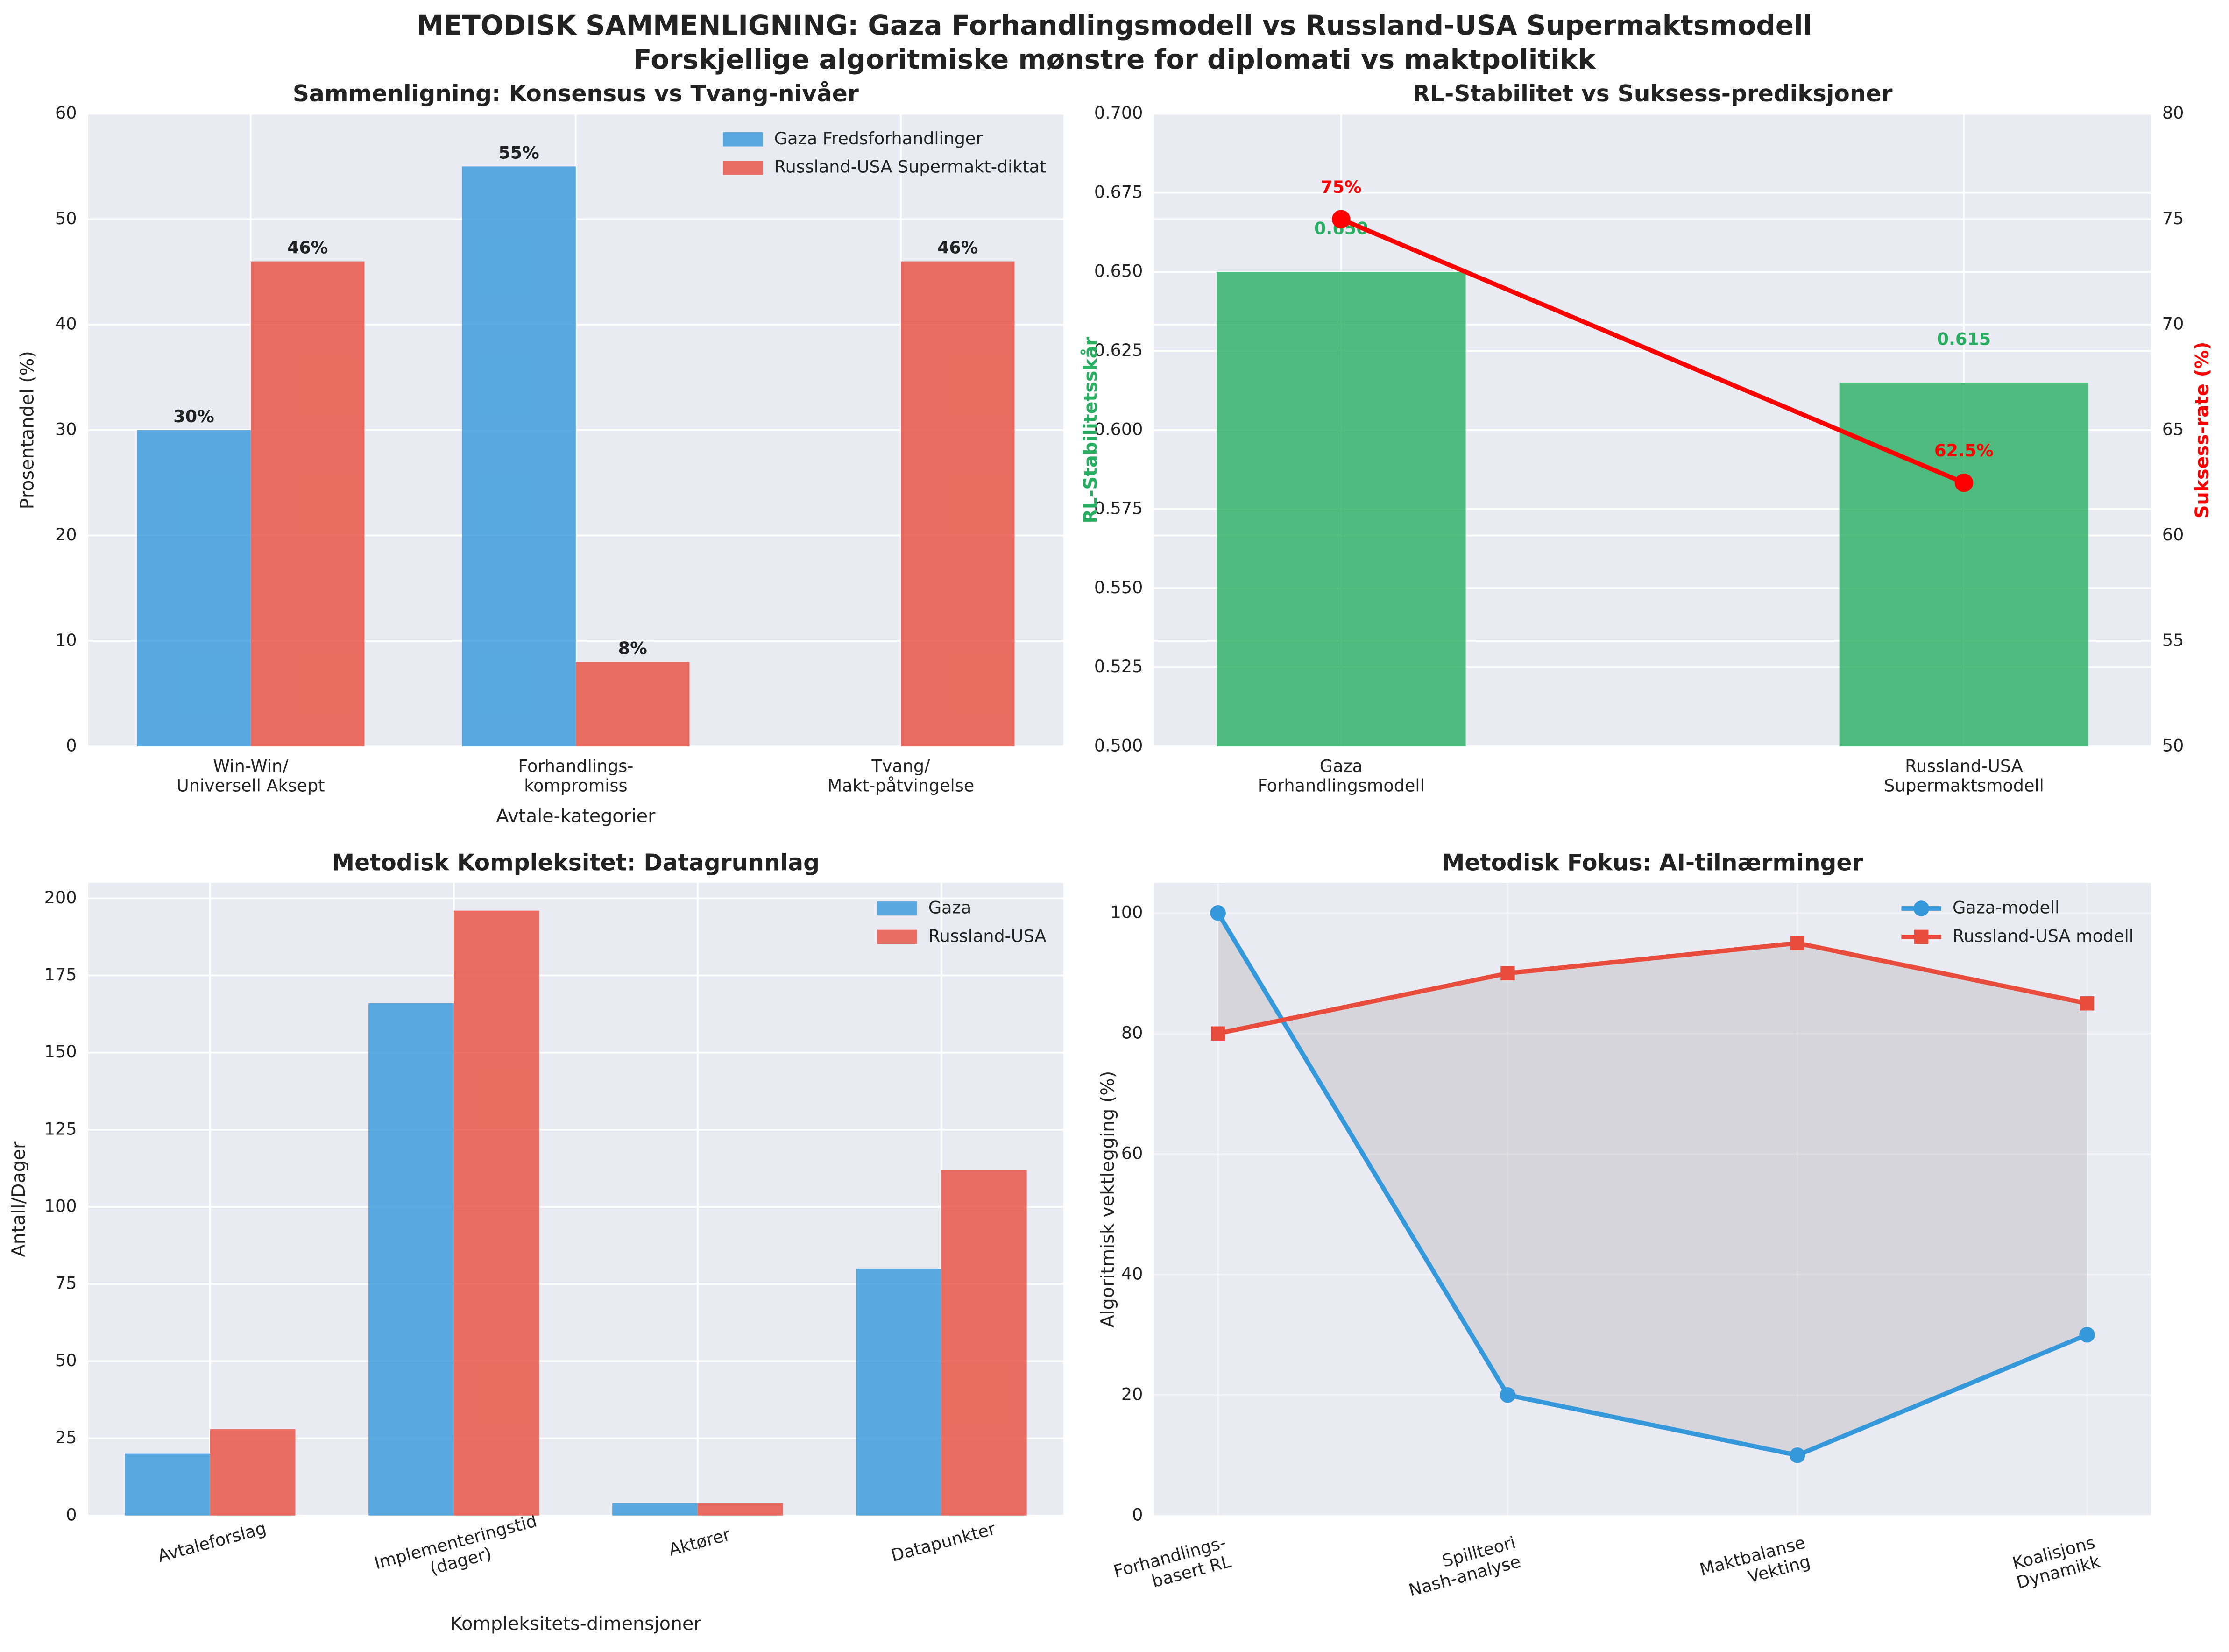  What do you see at coordinates (66, 640) in the screenshot?
I see `y-tick-label: 10` at bounding box center [66, 640].